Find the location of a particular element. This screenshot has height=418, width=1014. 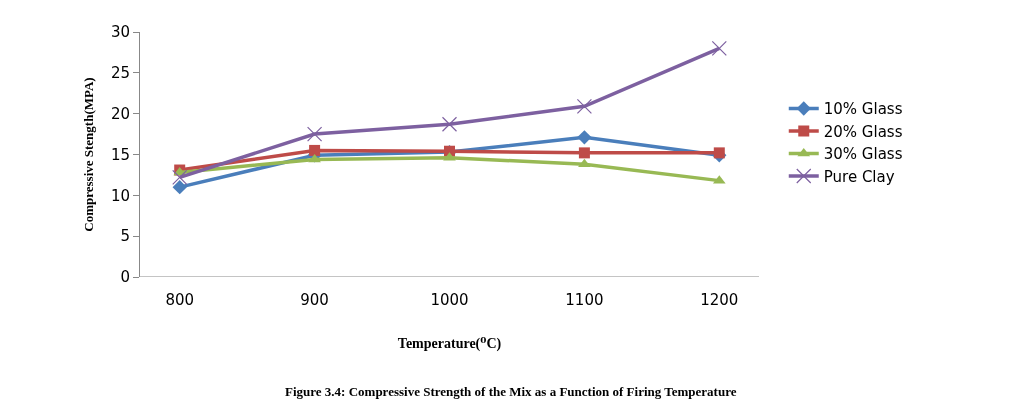

y-tick-label: 30 is located at coordinates (120, 32).